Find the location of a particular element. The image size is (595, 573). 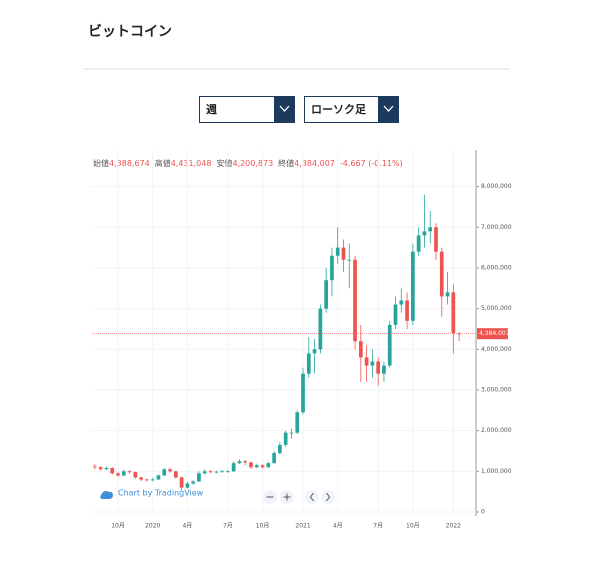

select-text: ローソク足 is located at coordinates (339, 109).